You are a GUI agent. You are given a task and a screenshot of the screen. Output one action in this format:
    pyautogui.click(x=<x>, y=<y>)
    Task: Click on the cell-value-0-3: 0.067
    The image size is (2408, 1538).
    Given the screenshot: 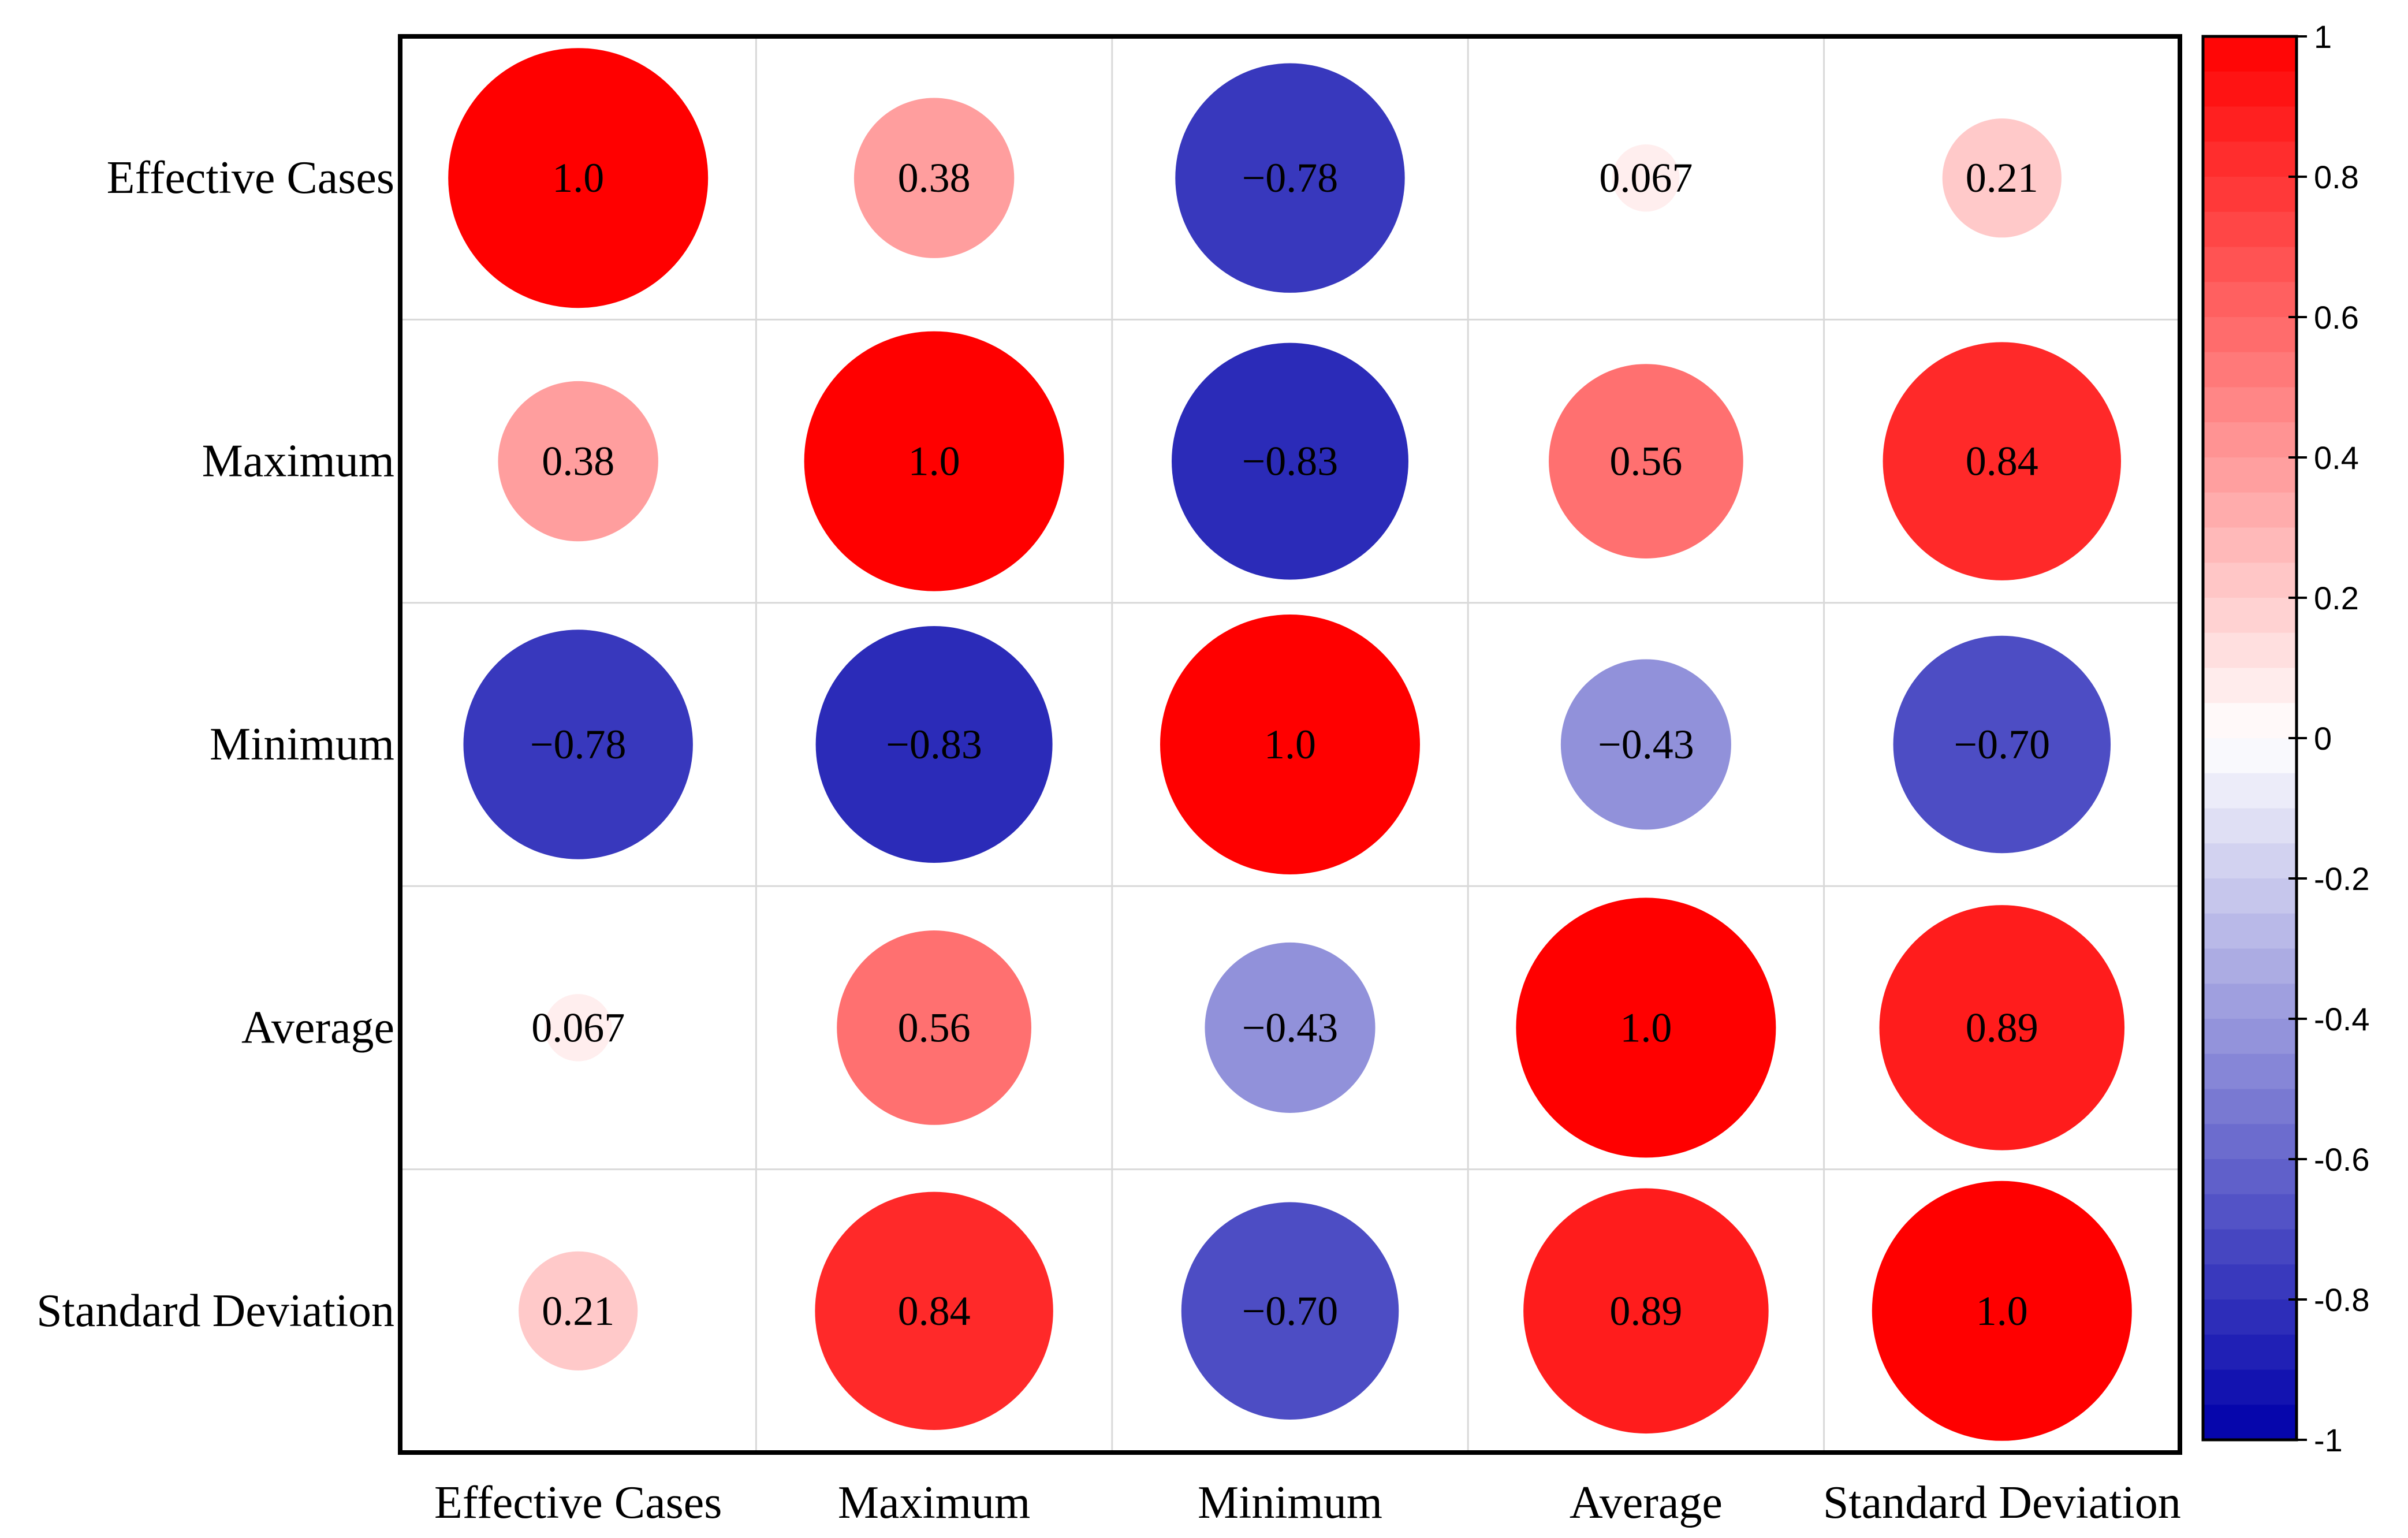 What is the action you would take?
    pyautogui.click(x=1646, y=178)
    